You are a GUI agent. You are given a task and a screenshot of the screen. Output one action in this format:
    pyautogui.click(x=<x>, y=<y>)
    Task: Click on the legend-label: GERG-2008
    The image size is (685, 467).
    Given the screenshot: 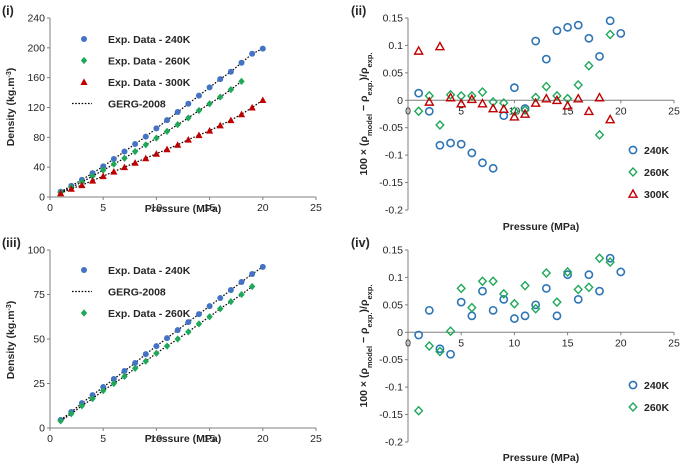 What is the action you would take?
    pyautogui.click(x=137, y=292)
    